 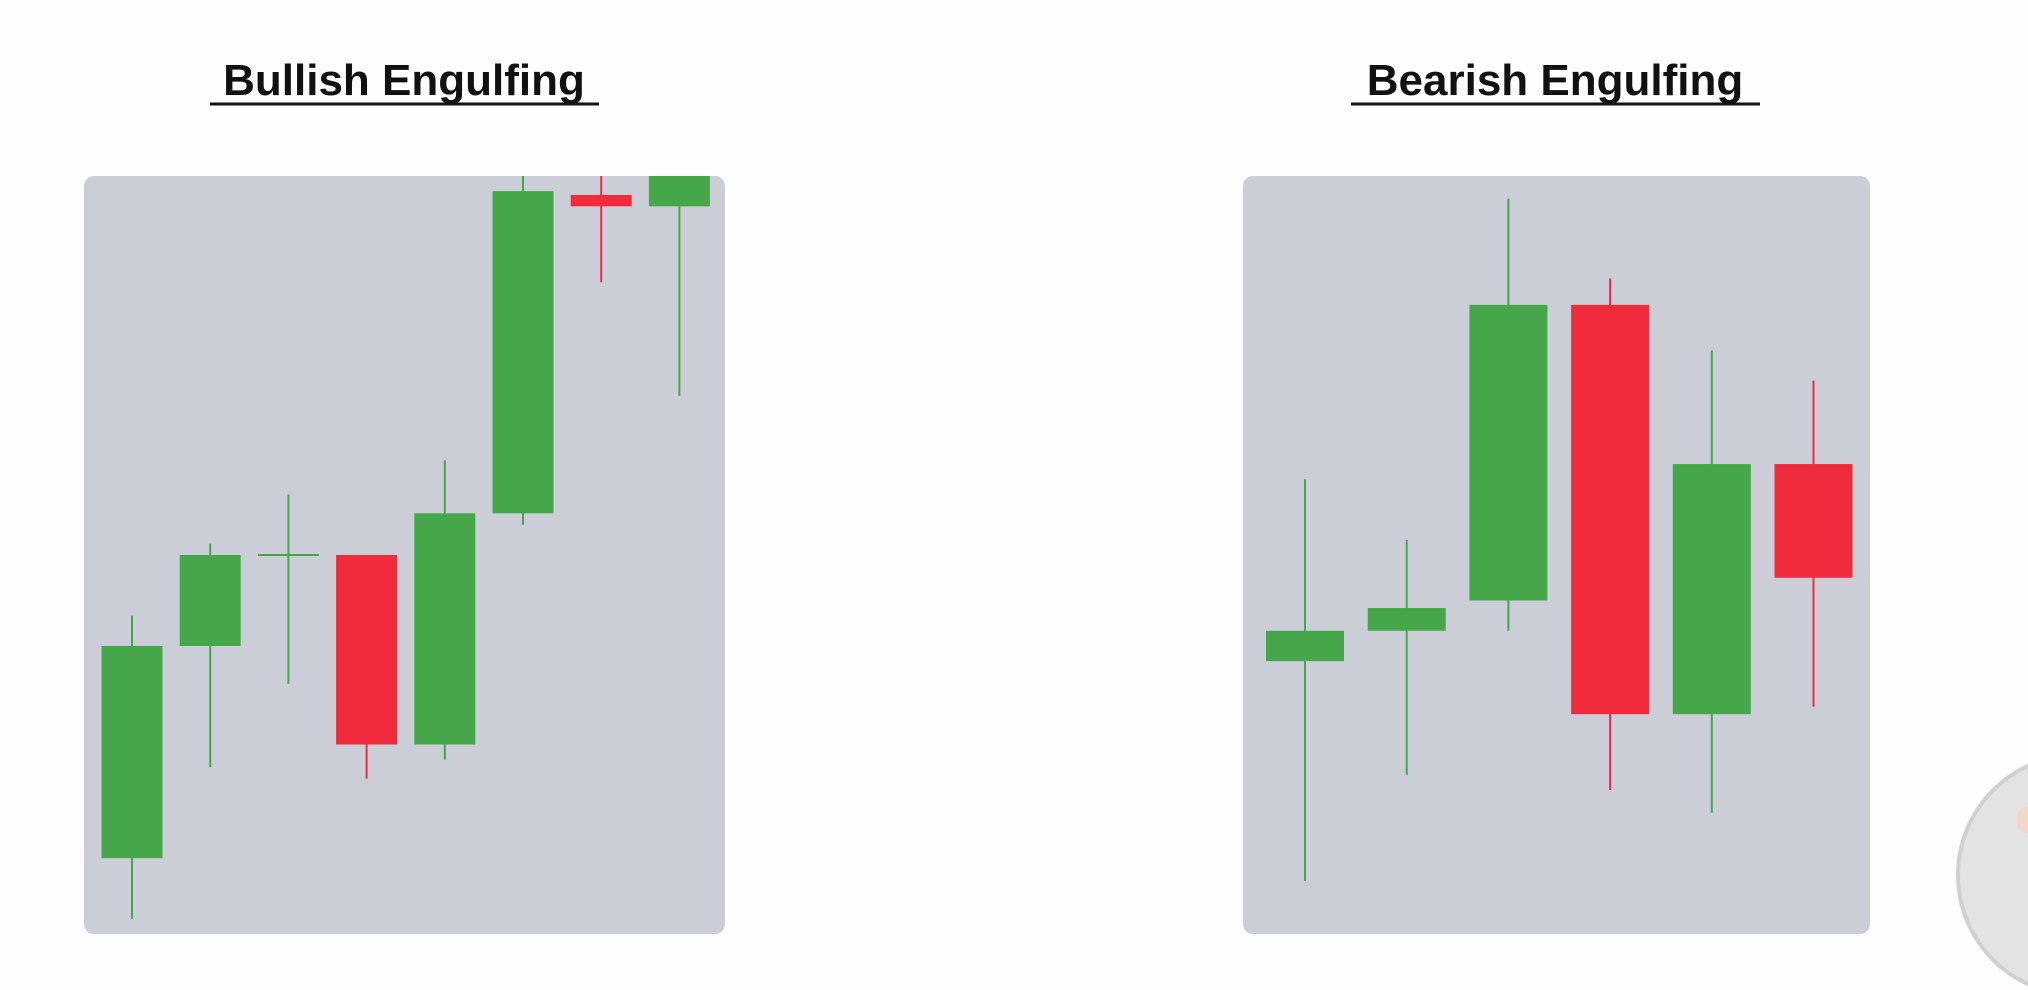 What do you see at coordinates (1305, 646) in the screenshot?
I see `bearish-candle-1-body` at bounding box center [1305, 646].